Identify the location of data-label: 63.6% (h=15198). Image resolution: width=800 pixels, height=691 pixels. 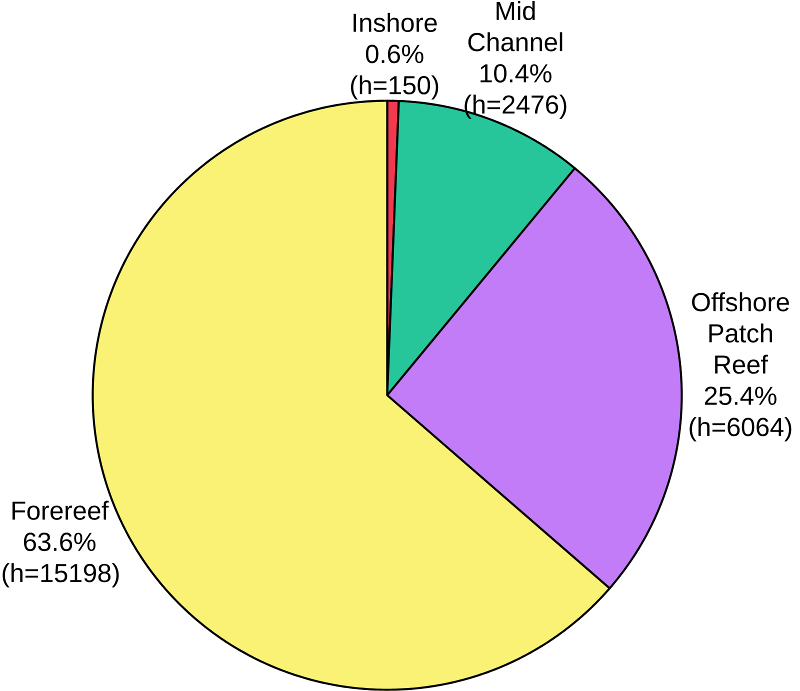
(60, 560).